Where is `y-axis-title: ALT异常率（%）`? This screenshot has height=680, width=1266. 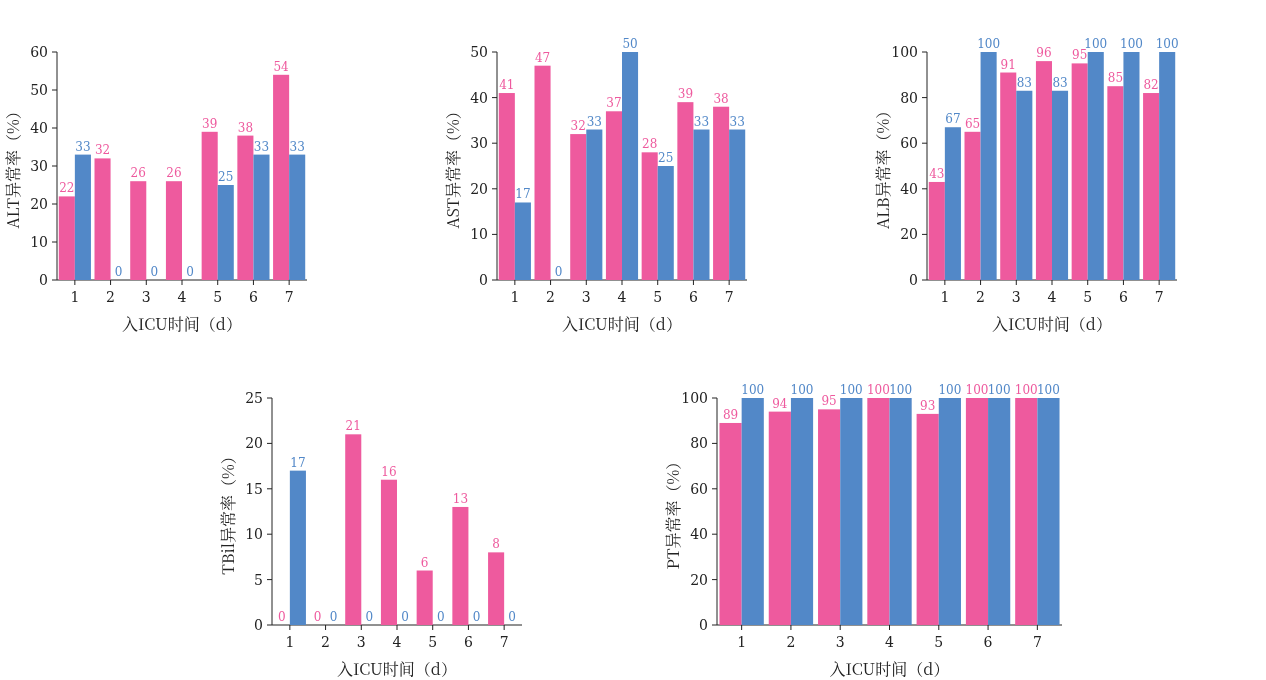 y-axis-title: ALT异常率（%） is located at coordinates (12, 166).